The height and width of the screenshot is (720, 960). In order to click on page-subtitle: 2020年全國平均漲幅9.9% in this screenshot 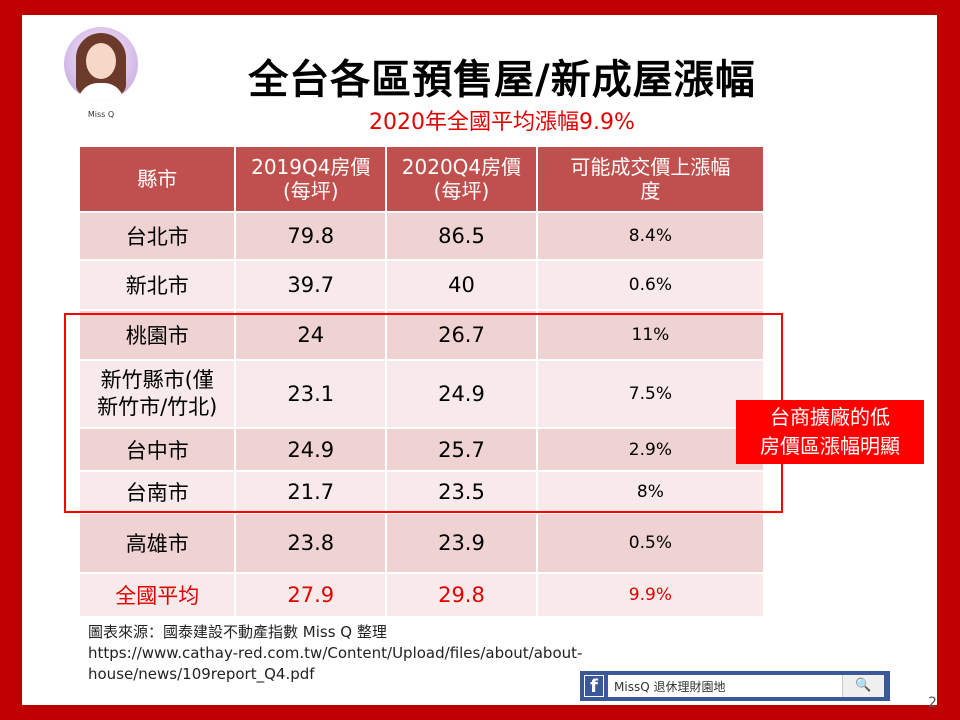, I will do `click(502, 122)`.